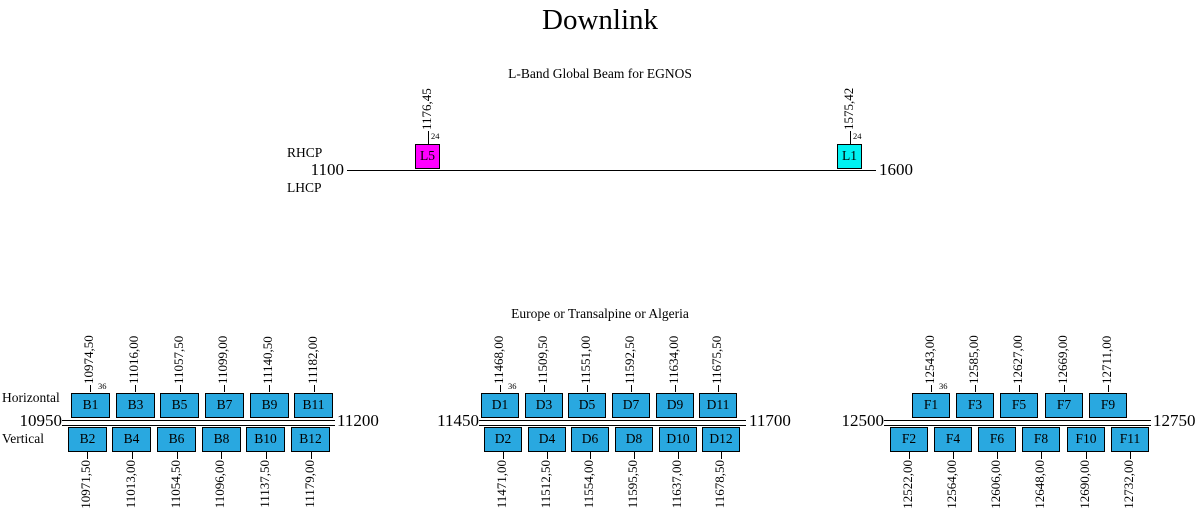 This screenshot has width=1200, height=526. I want to click on channel-box-B11: B11, so click(313, 405).